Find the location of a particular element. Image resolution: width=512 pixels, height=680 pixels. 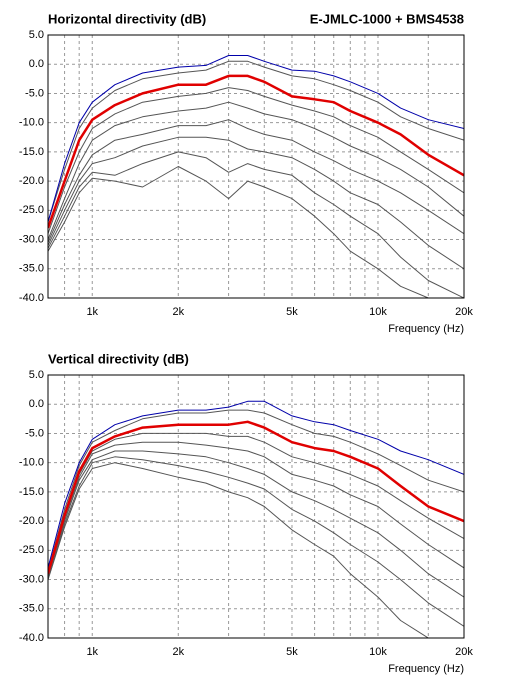

series-line is located at coordinates (256, 181).